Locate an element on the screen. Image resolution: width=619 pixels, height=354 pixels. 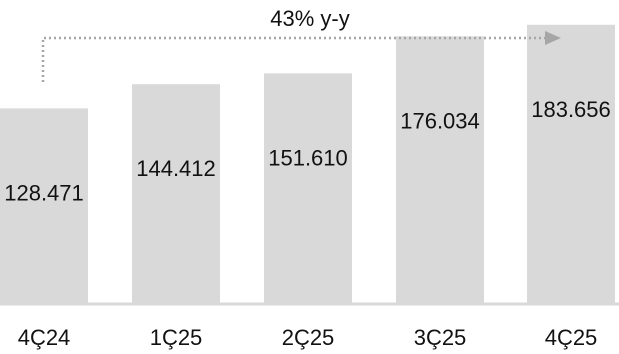
x-tick-label: 3Ç25 is located at coordinates (440, 337).